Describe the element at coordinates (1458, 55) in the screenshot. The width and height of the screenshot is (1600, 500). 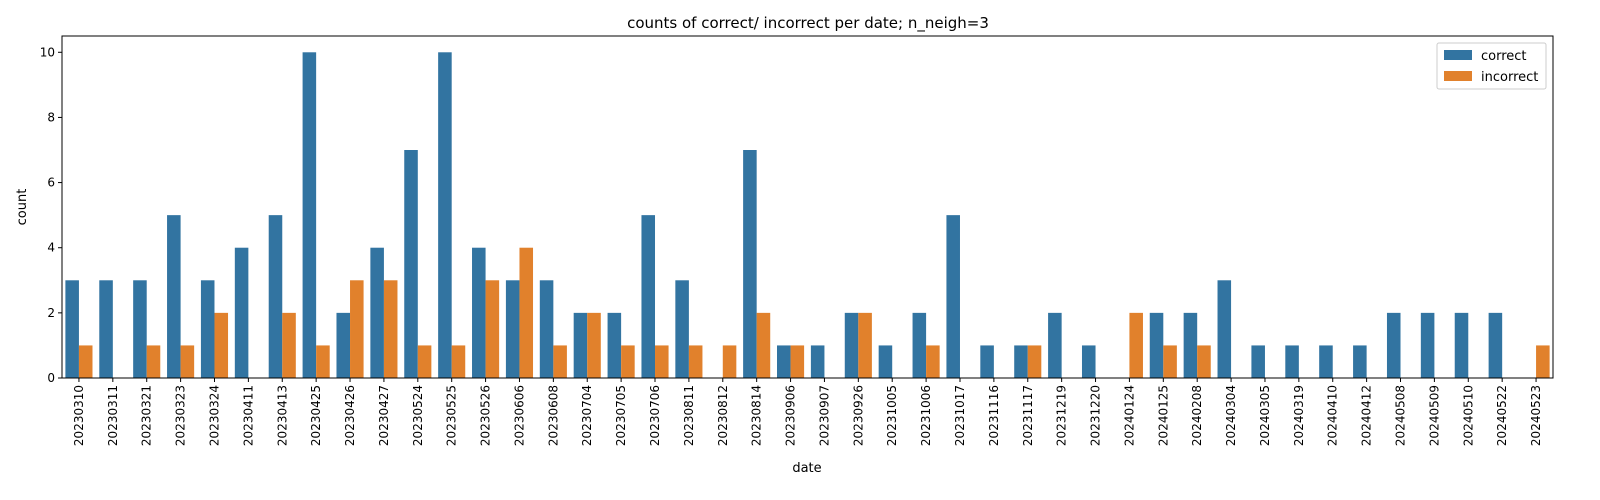
I see `legend-swatch-correct` at that location.